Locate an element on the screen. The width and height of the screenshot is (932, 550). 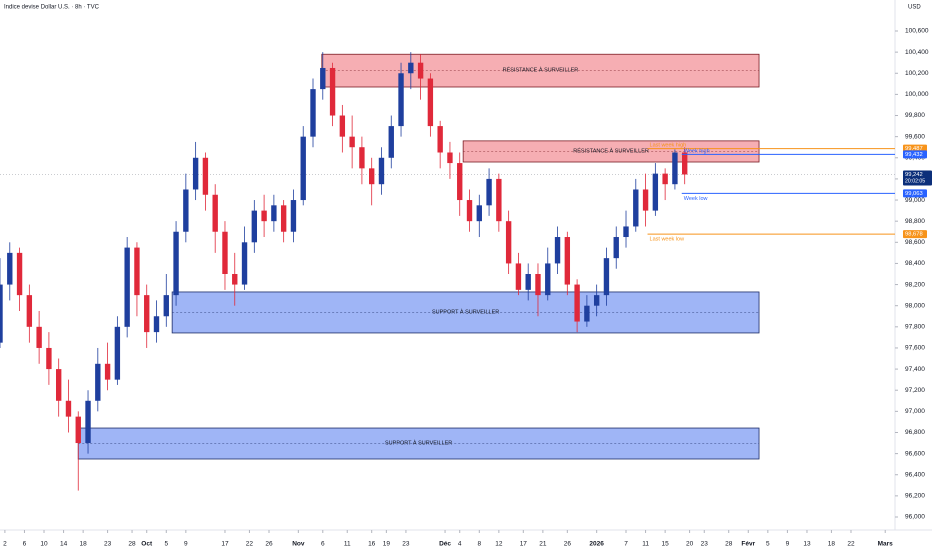
y-tick-label: 99,600 is located at coordinates (915, 136).